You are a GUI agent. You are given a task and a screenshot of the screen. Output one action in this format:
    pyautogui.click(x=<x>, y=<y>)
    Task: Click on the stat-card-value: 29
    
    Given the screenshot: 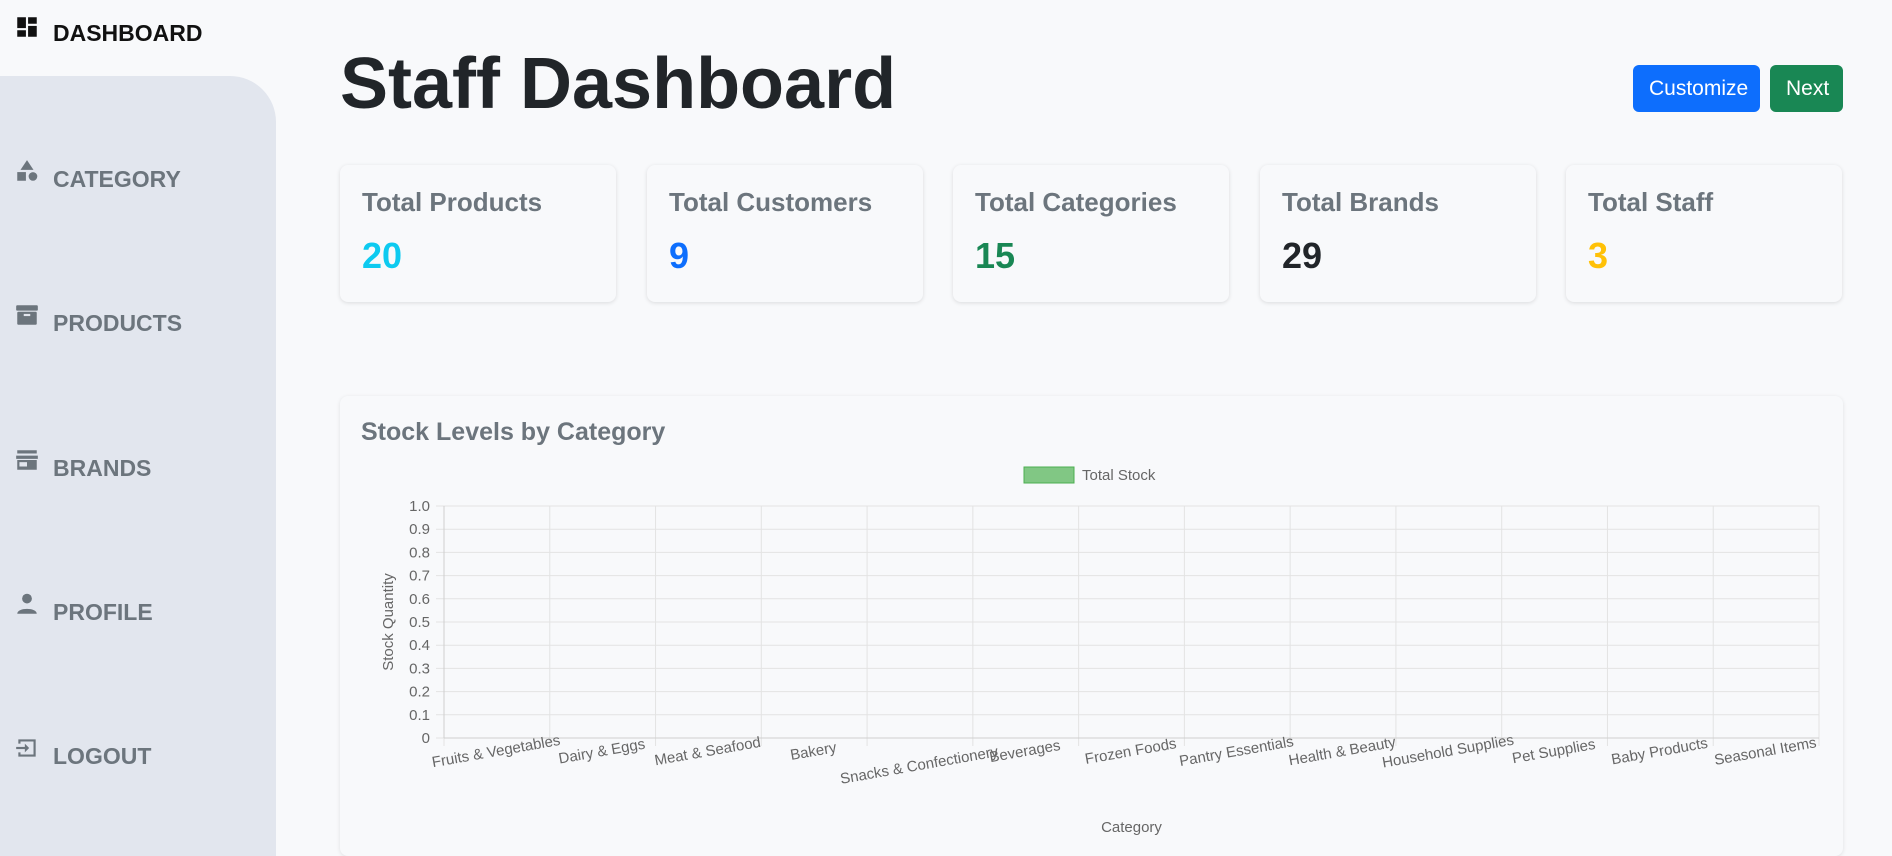 What is the action you would take?
    pyautogui.click(x=1302, y=255)
    